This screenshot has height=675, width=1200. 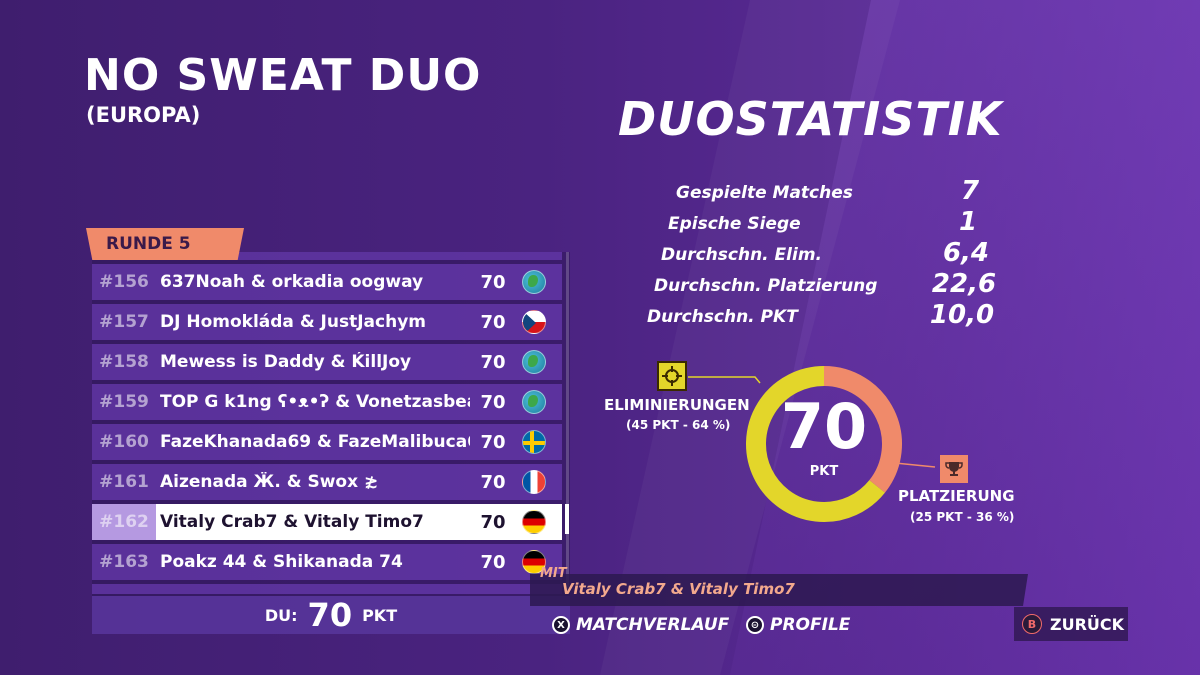 I want to click on team-with-label: MIT, so click(x=553, y=573).